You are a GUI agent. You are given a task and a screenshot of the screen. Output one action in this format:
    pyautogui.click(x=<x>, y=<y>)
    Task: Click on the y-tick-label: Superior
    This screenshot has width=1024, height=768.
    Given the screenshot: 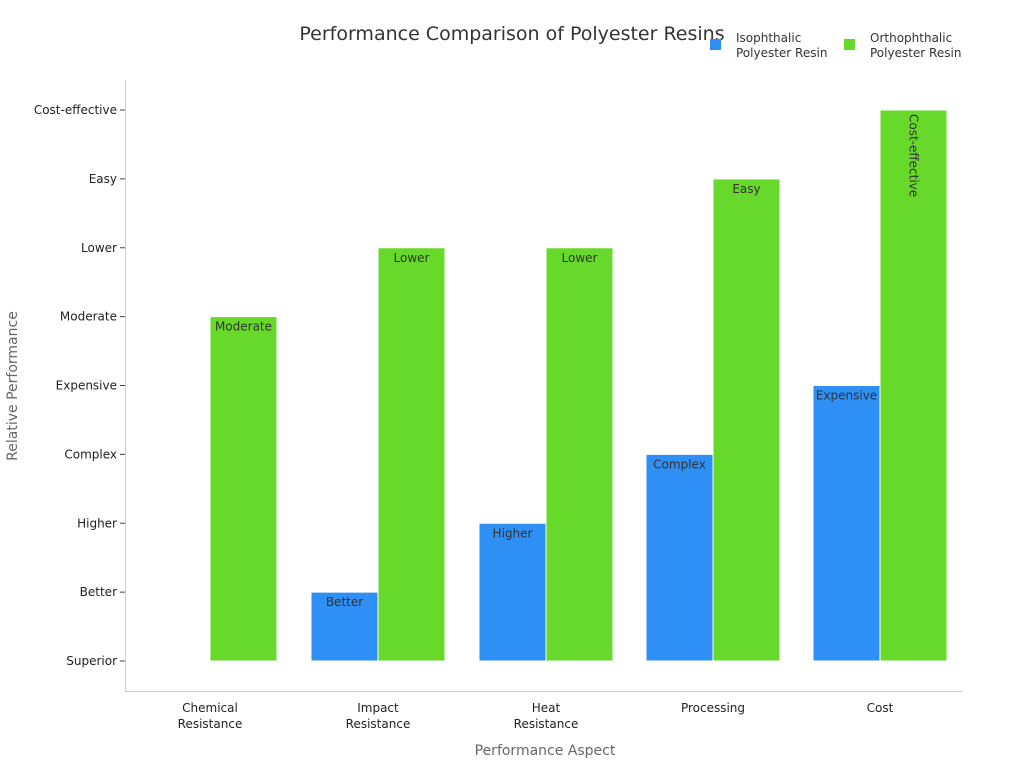 What is the action you would take?
    pyautogui.click(x=91, y=661)
    